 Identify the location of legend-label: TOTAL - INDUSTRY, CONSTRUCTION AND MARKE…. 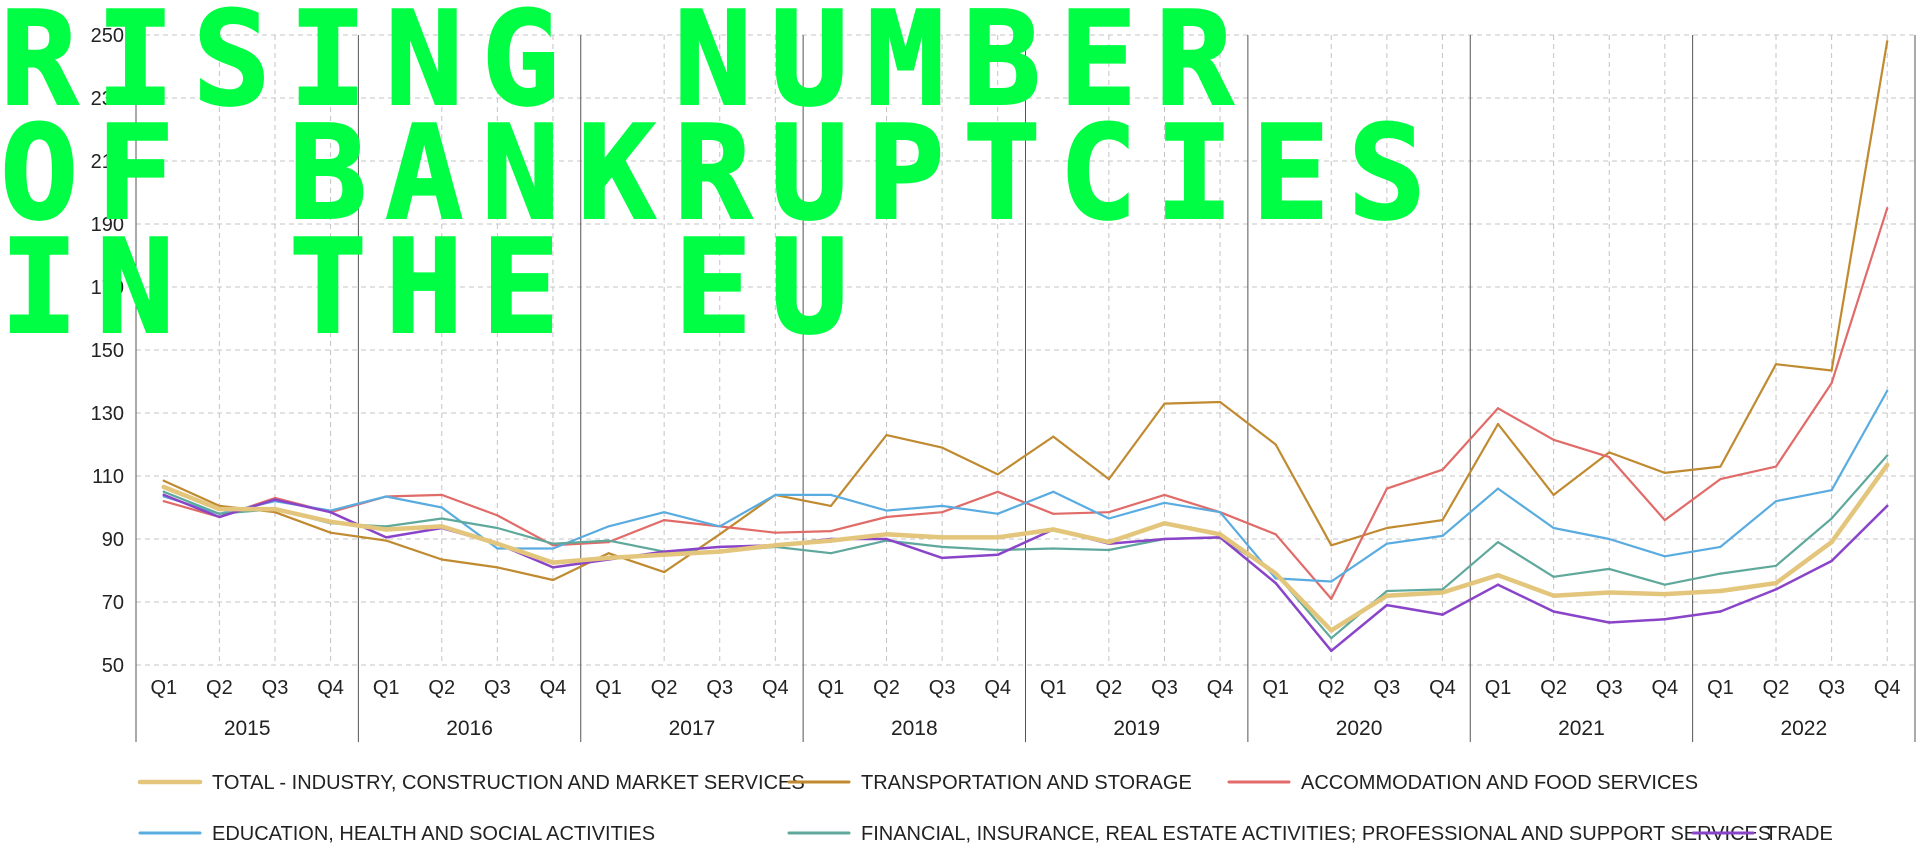
(508, 783).